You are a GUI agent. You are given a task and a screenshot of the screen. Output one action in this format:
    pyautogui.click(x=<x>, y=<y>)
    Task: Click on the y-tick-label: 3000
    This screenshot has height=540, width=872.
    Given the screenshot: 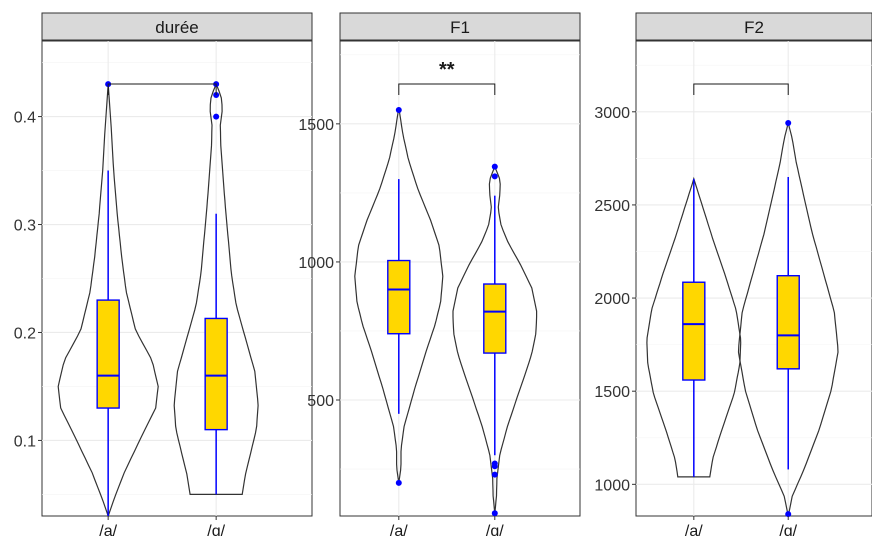 What is the action you would take?
    pyautogui.click(x=612, y=113)
    